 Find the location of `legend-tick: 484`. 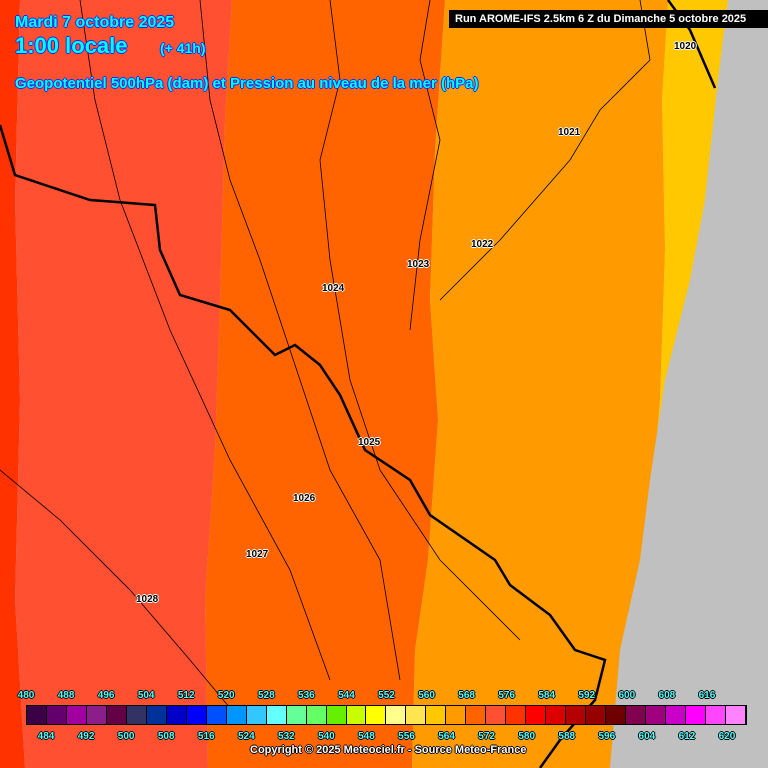

legend-tick: 484 is located at coordinates (46, 736).